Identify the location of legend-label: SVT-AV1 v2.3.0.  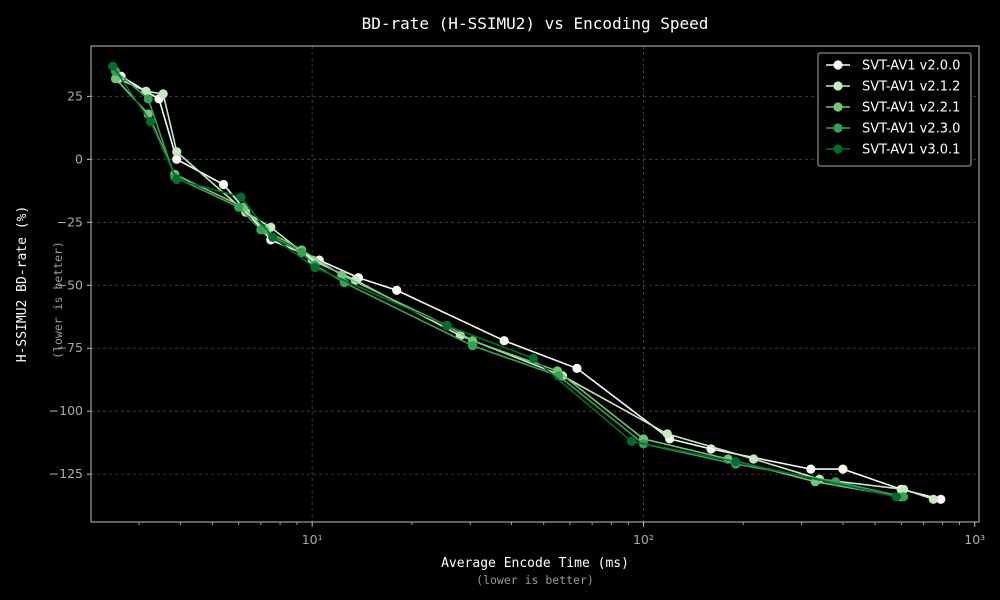
(911, 129).